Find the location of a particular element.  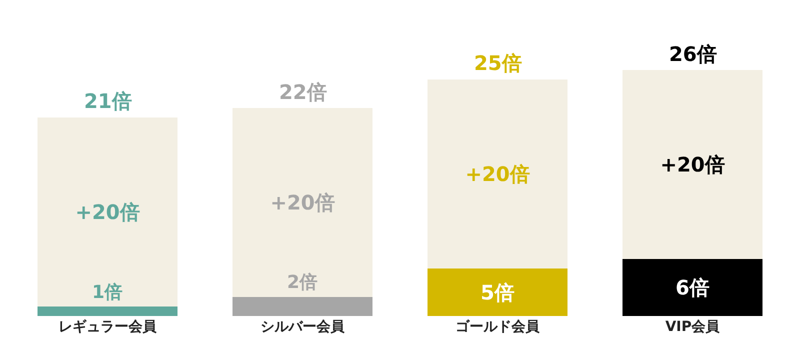

data-label: 5倍 is located at coordinates (497, 292).